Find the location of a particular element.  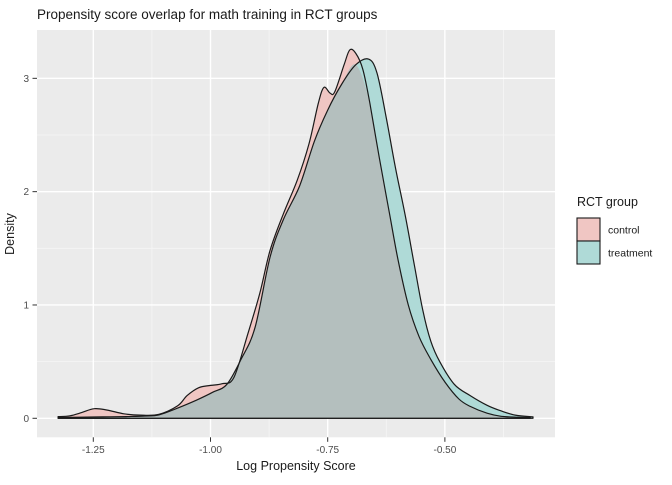

legend-title: RCT group is located at coordinates (607, 202).